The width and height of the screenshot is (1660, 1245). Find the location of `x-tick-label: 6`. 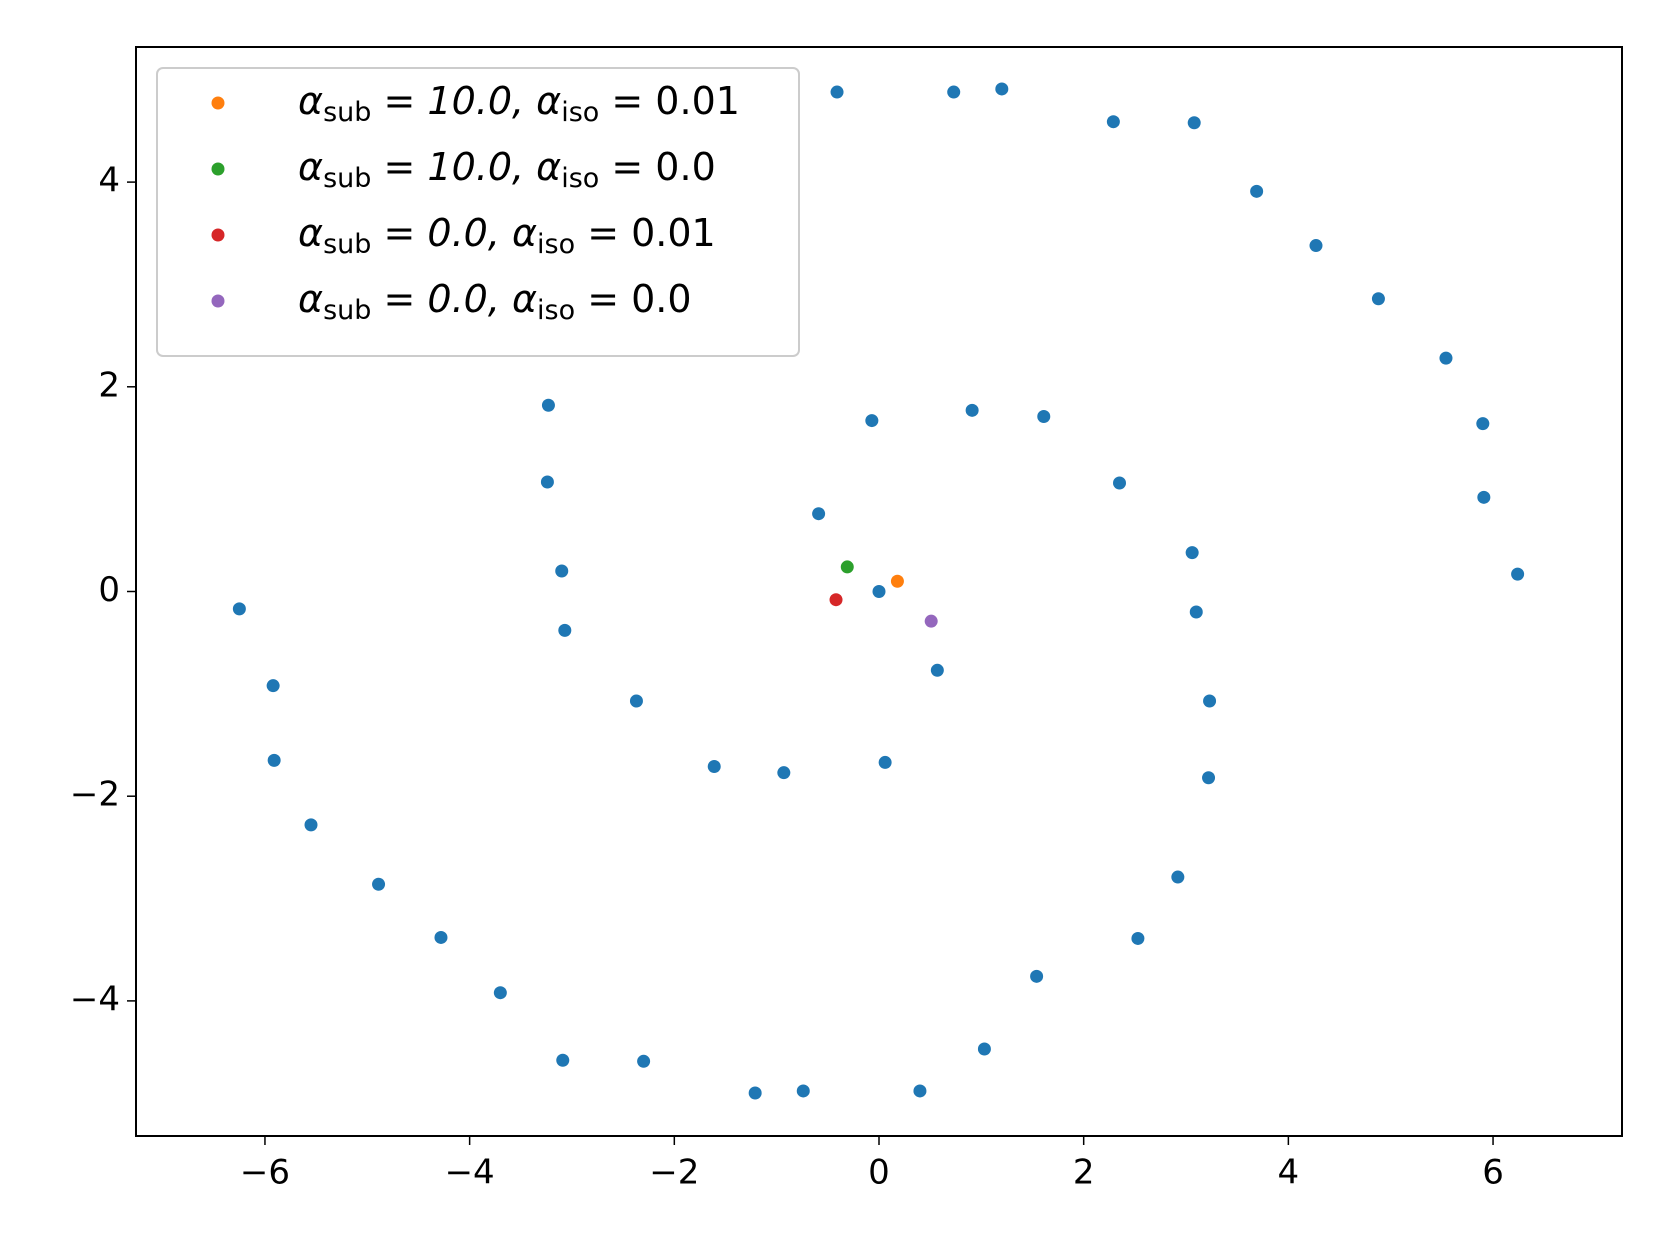

x-tick-label: 6 is located at coordinates (1493, 1173).